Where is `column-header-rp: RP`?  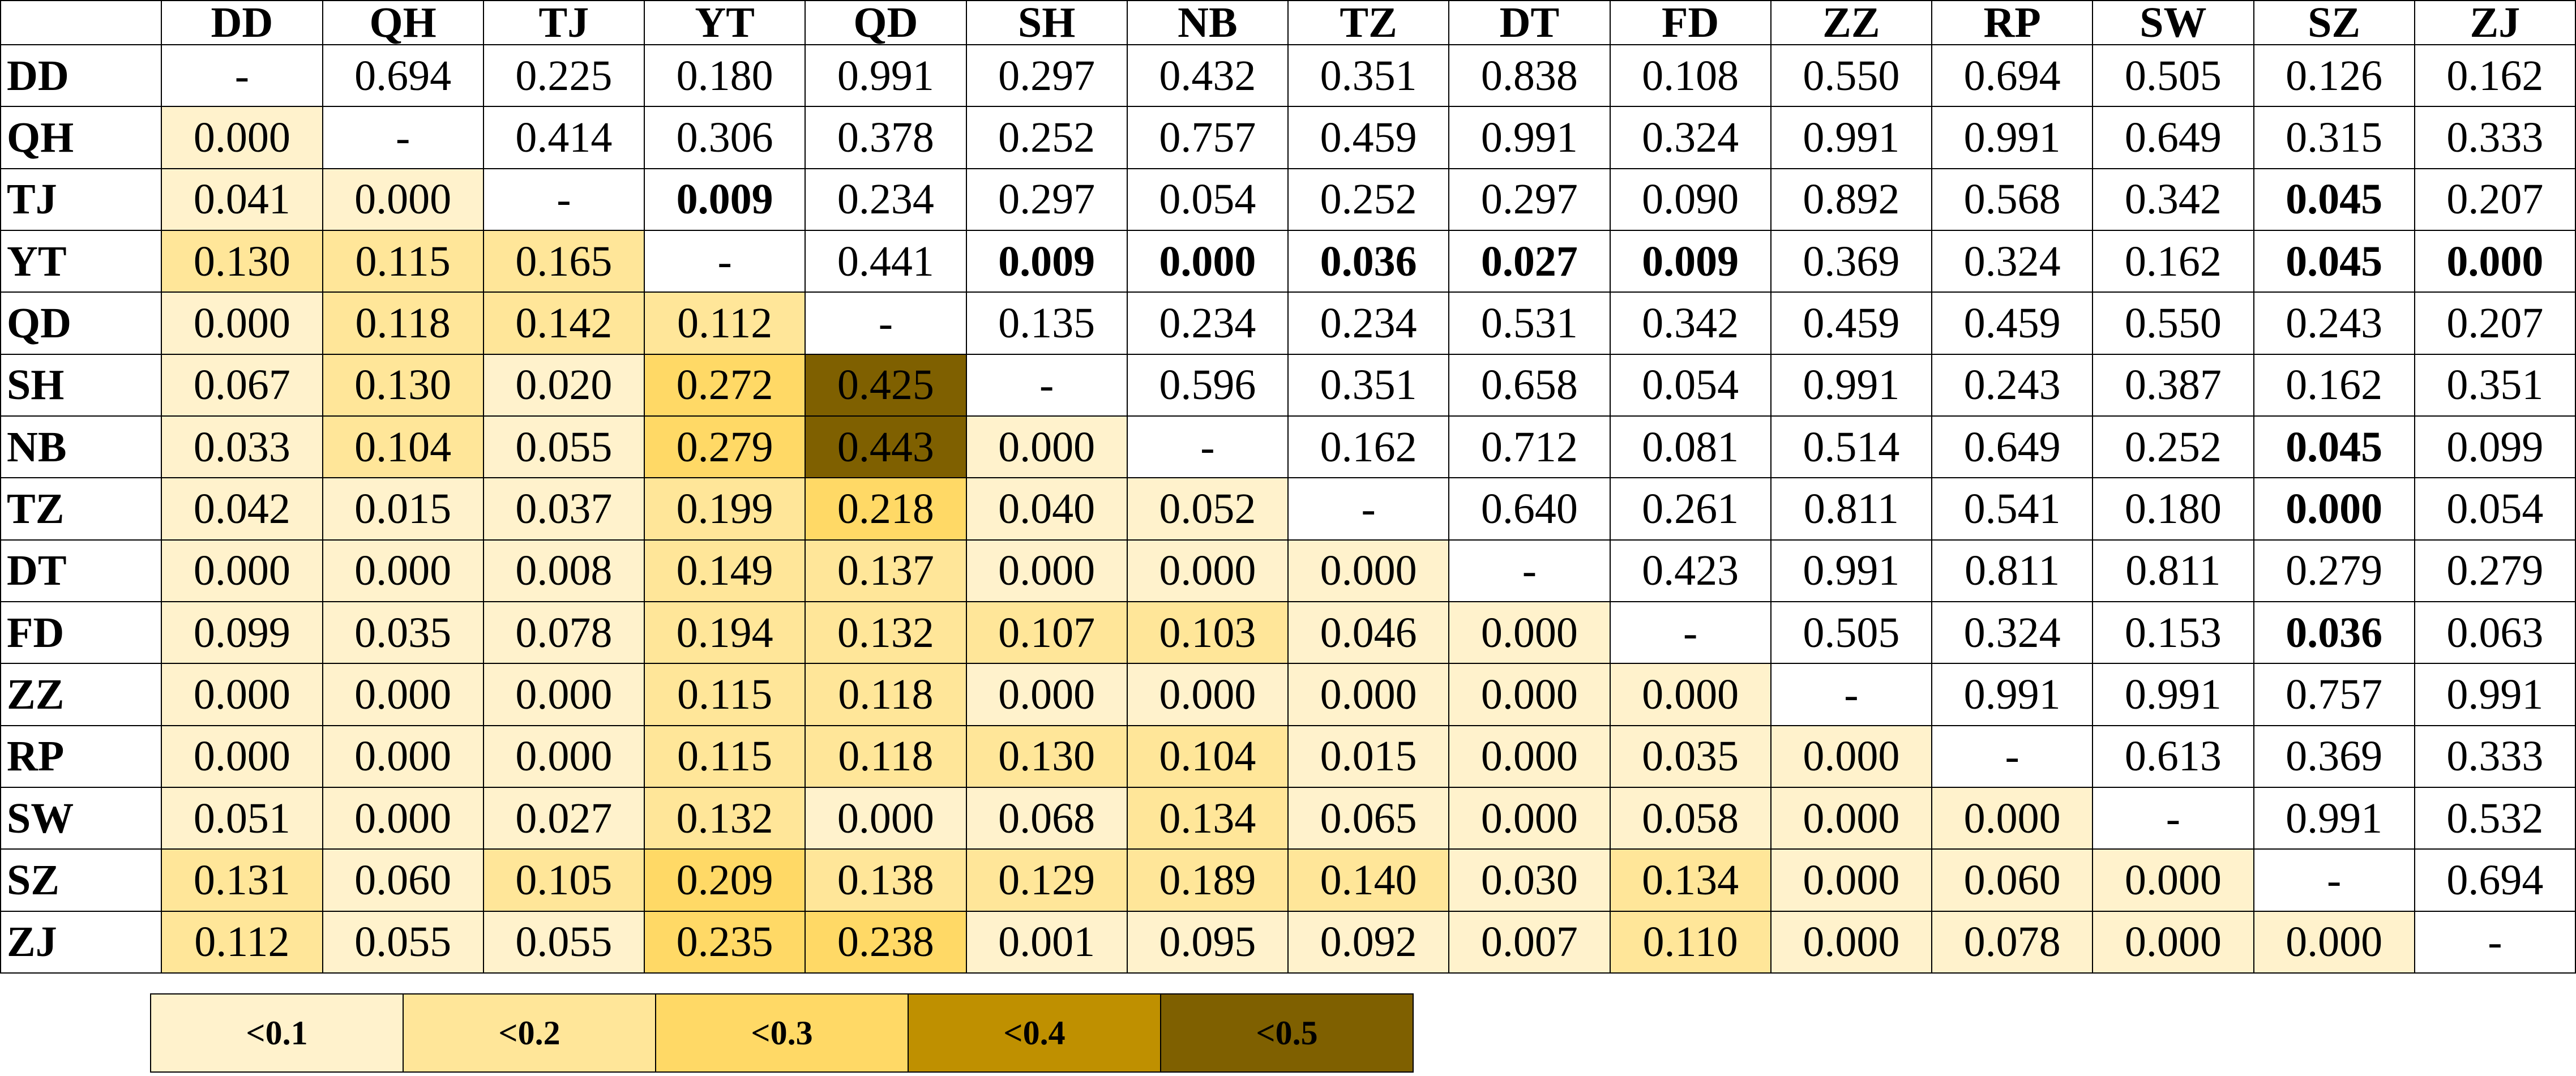
column-header-rp: RP is located at coordinates (2012, 22).